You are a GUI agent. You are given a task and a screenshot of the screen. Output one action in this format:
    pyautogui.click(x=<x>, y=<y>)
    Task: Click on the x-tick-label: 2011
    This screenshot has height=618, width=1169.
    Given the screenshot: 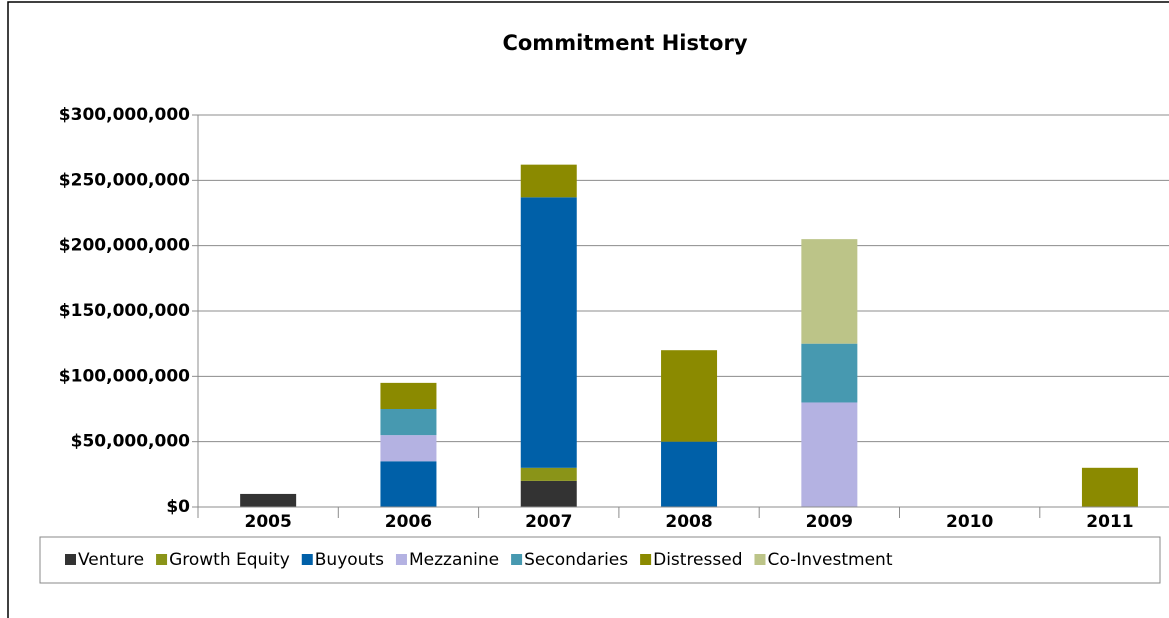 What is the action you would take?
    pyautogui.click(x=1109, y=522)
    